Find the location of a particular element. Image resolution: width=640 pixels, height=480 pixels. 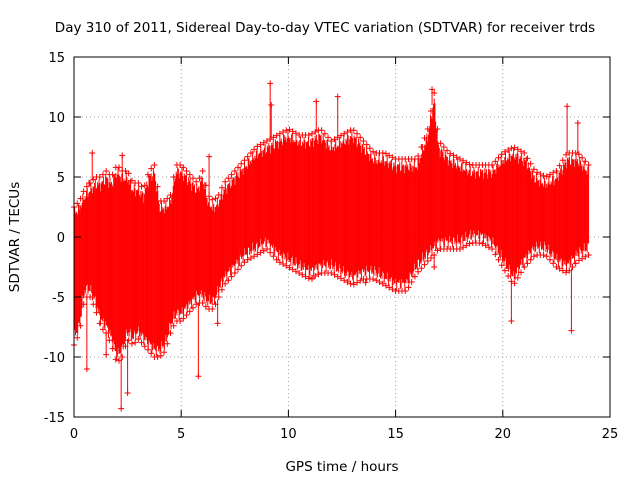

x-tick-label: 10 is located at coordinates (288, 434).